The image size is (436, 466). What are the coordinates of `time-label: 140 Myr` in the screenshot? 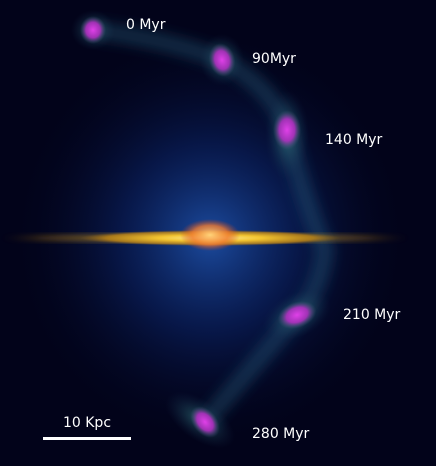 It's located at (354, 140).